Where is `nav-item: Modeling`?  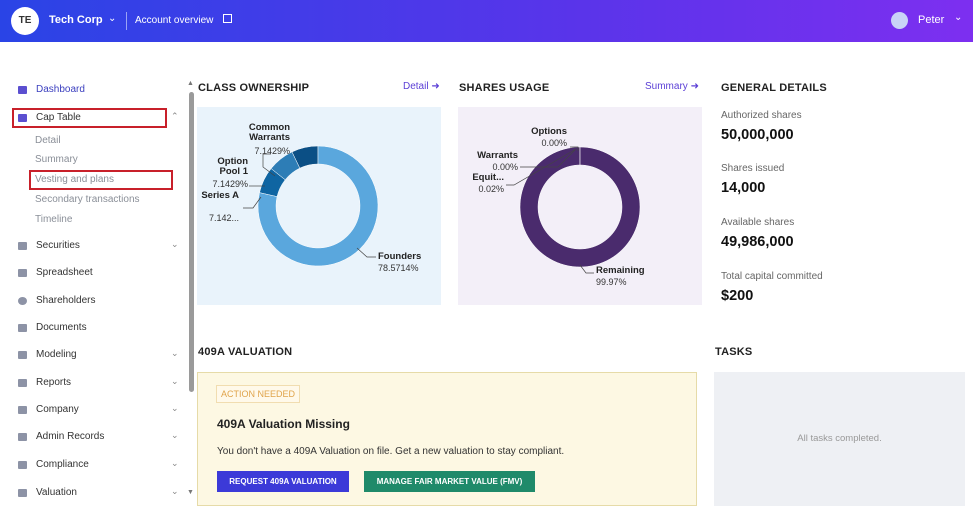 nav-item: Modeling is located at coordinates (56, 354).